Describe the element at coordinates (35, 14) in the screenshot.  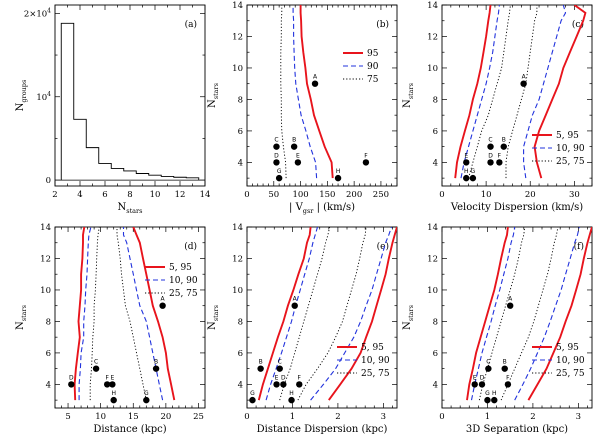
I see `y-tick-label-main: 2×10` at that location.